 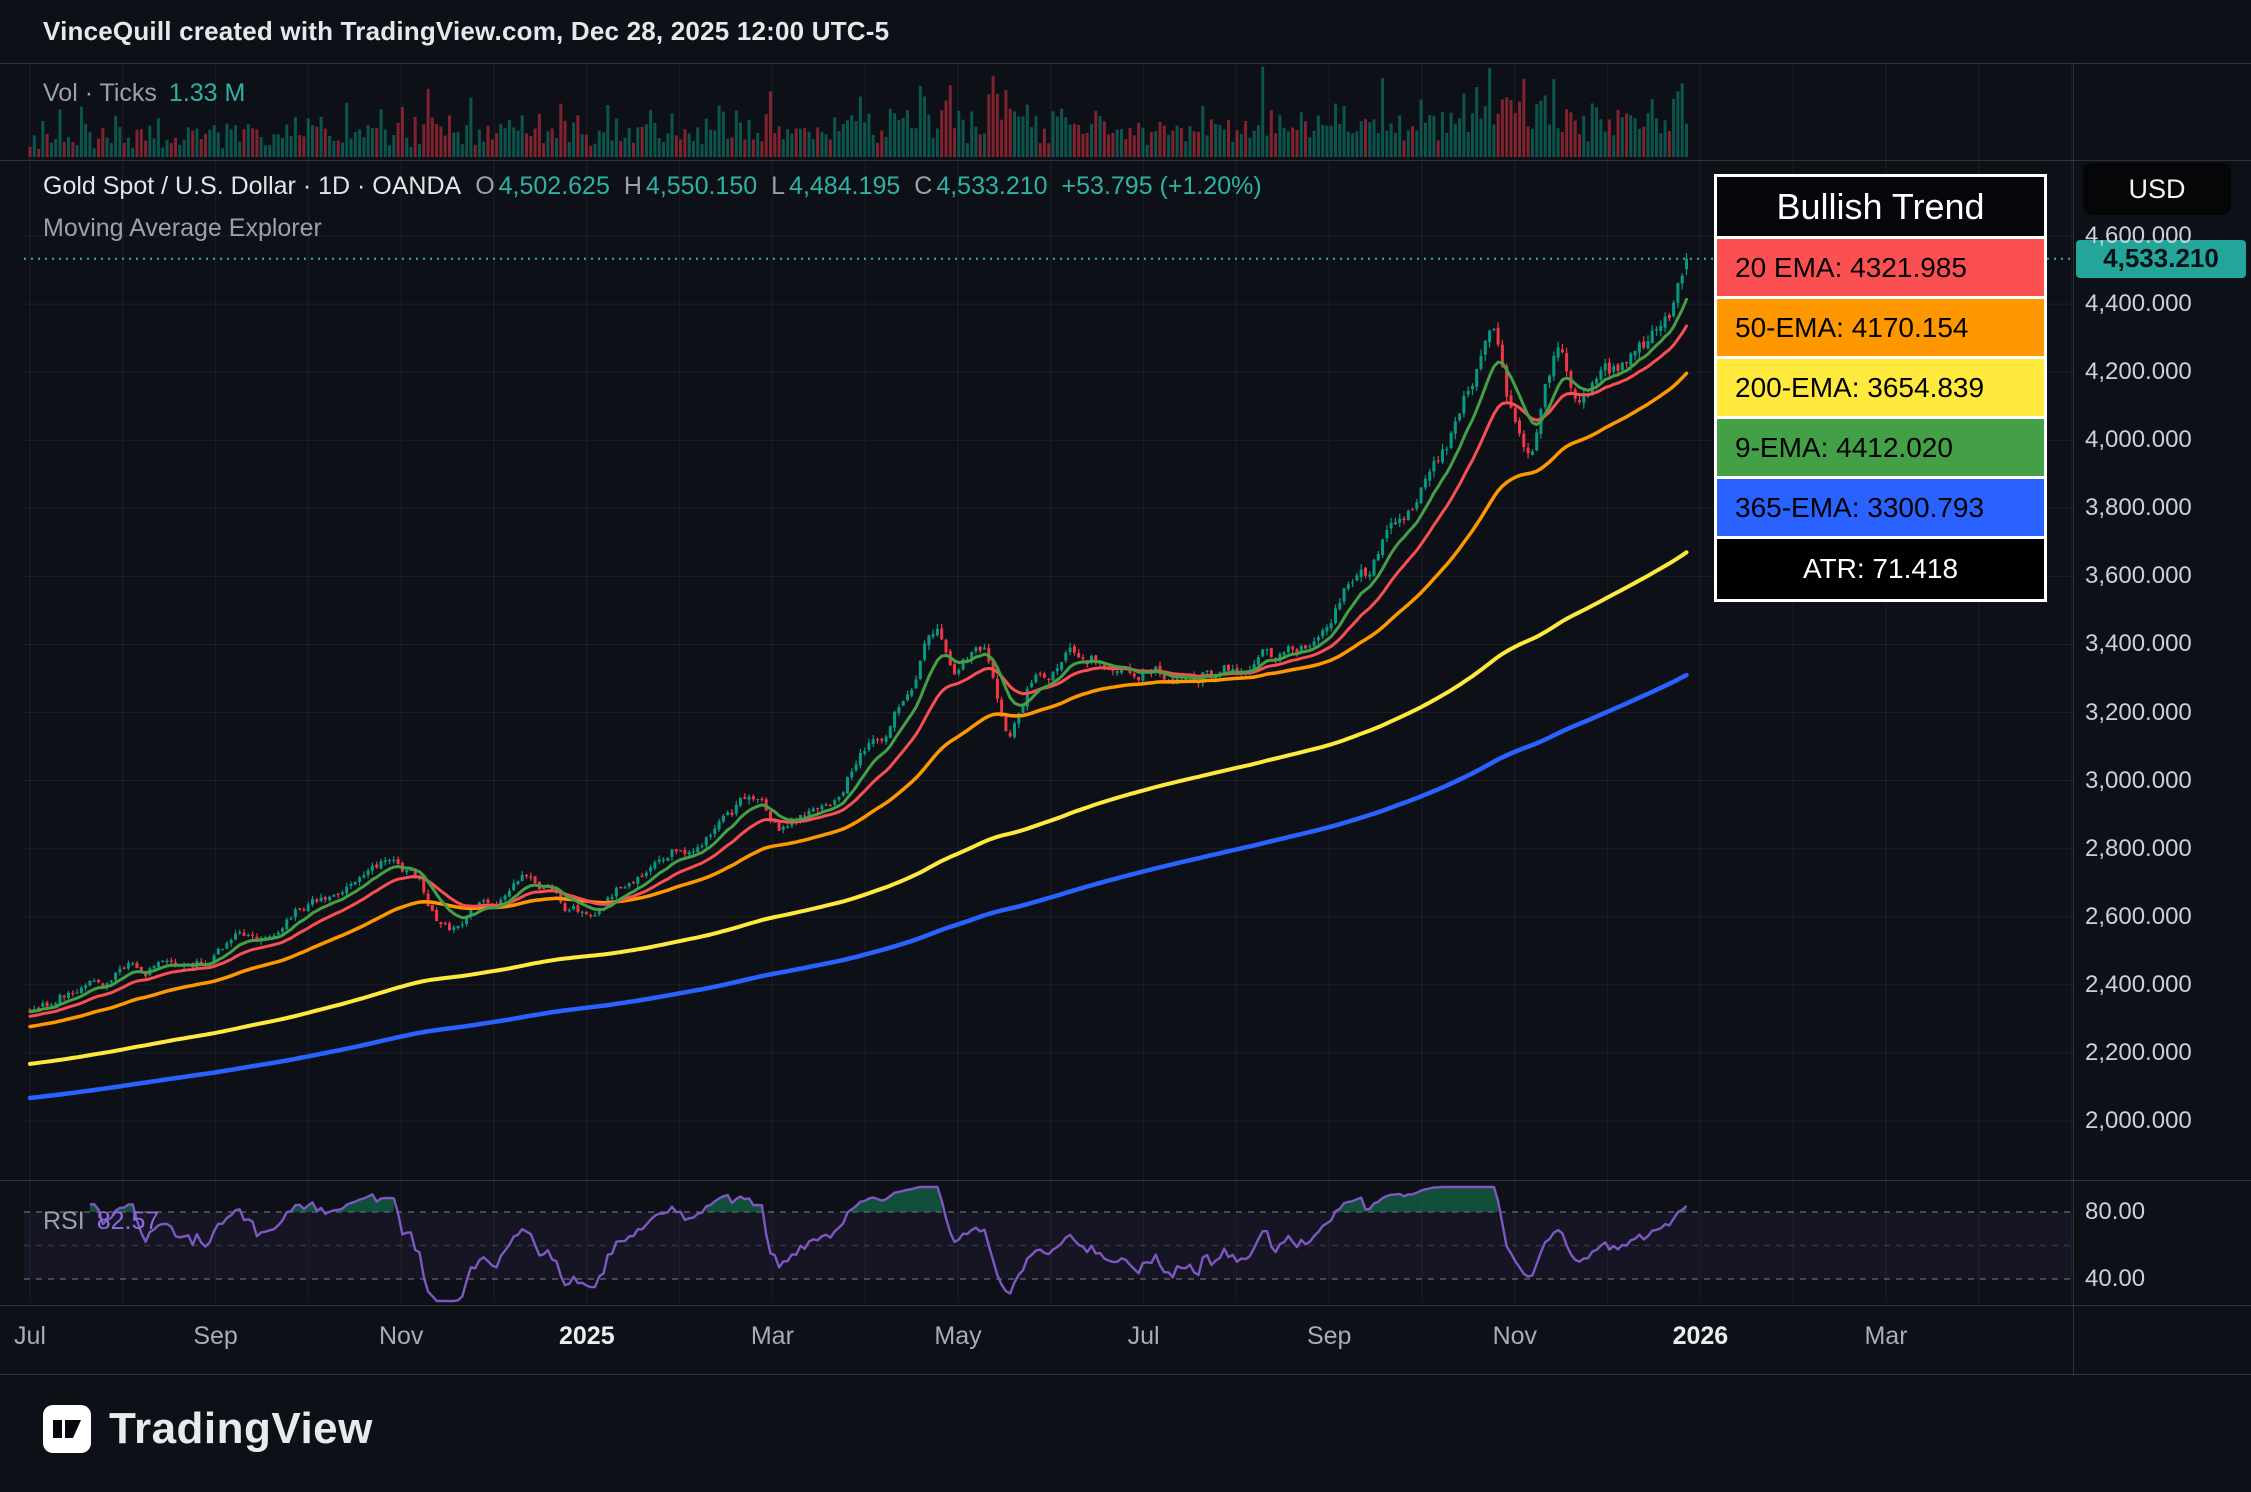 What do you see at coordinates (586, 1336) in the screenshot?
I see `time-axis-label: 2025` at bounding box center [586, 1336].